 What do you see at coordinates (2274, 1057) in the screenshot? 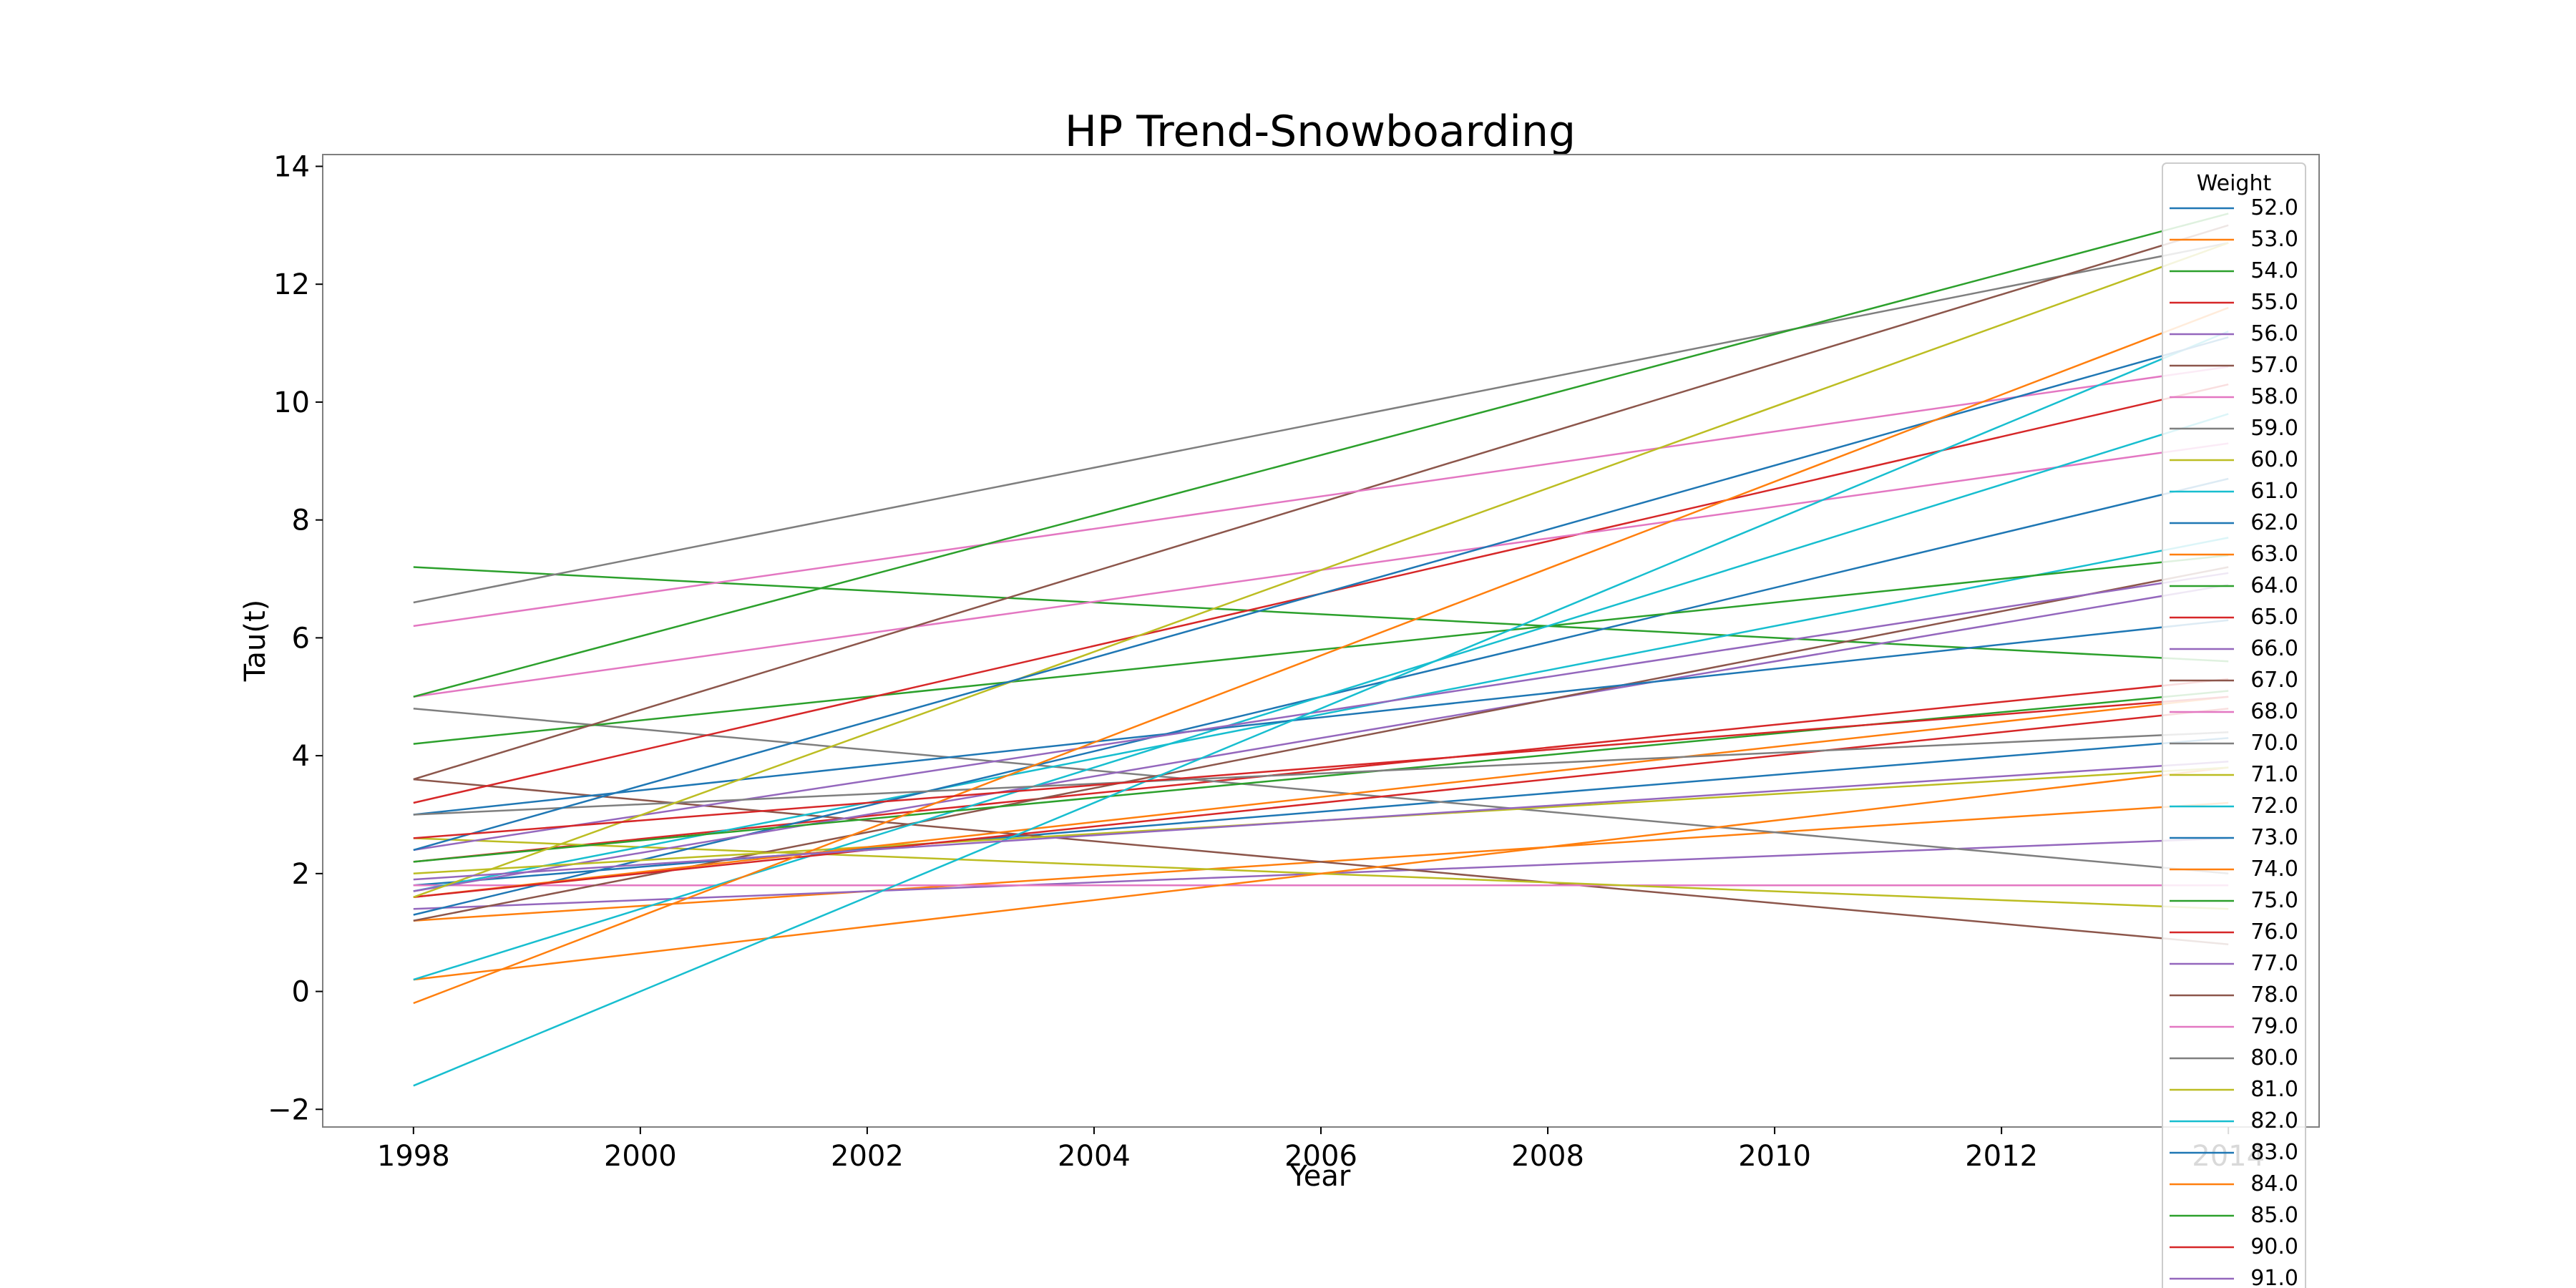
I see `legend-label-80.0: 80.0` at bounding box center [2274, 1057].